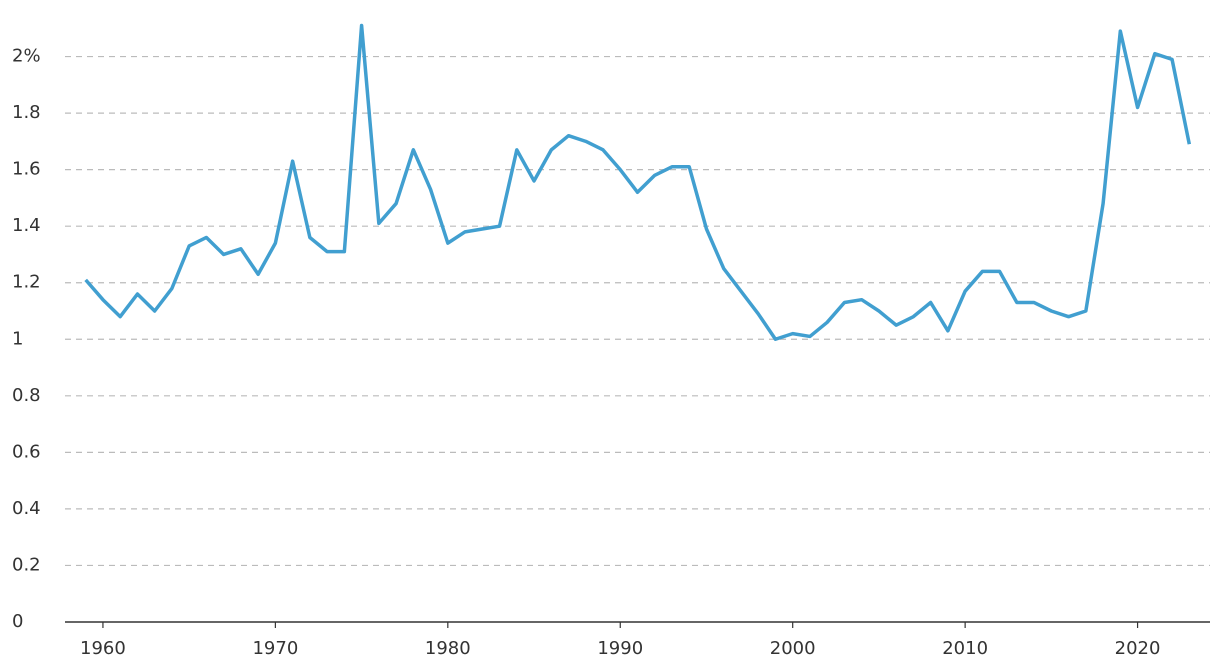 The image size is (1220, 672). I want to click on x-tick-label: 1960, so click(103, 648).